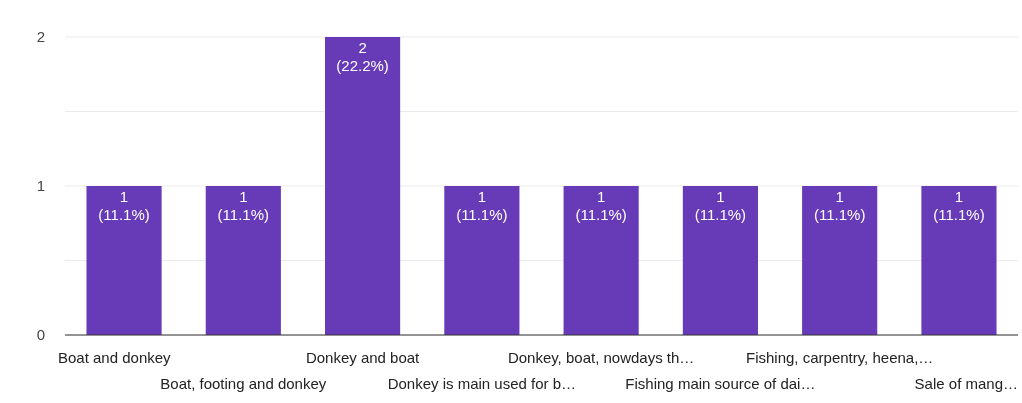  What do you see at coordinates (362, 56) in the screenshot?
I see `data-label: 2 (22.2%)` at bounding box center [362, 56].